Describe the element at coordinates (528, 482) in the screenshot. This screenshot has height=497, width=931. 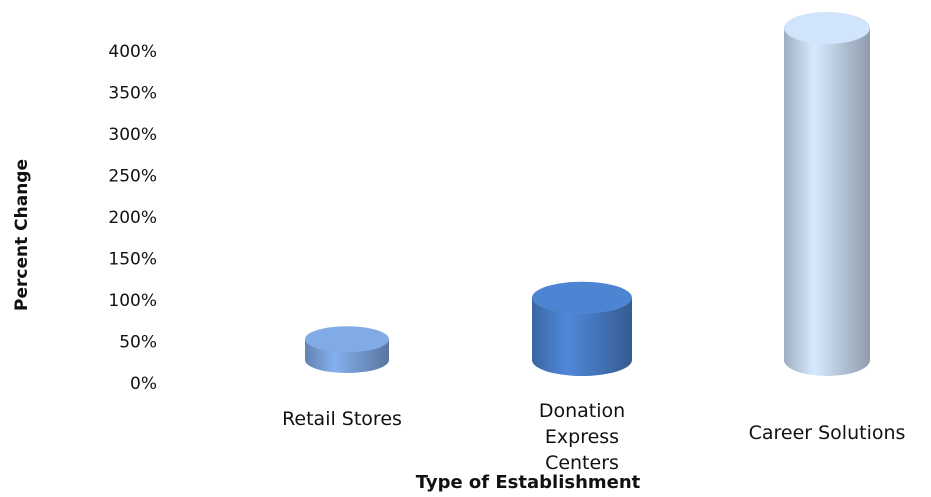
I see `x-axis-title: Type of Establishment` at that location.